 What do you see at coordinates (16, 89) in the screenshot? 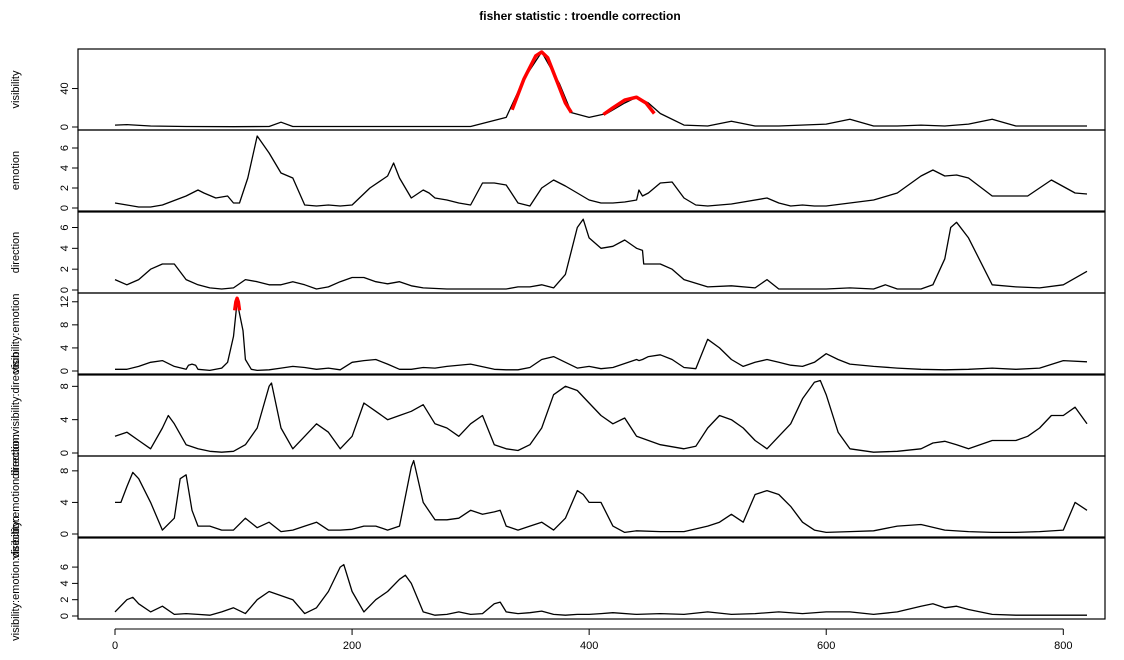
I see `y-axis-label: visibility` at bounding box center [16, 89].